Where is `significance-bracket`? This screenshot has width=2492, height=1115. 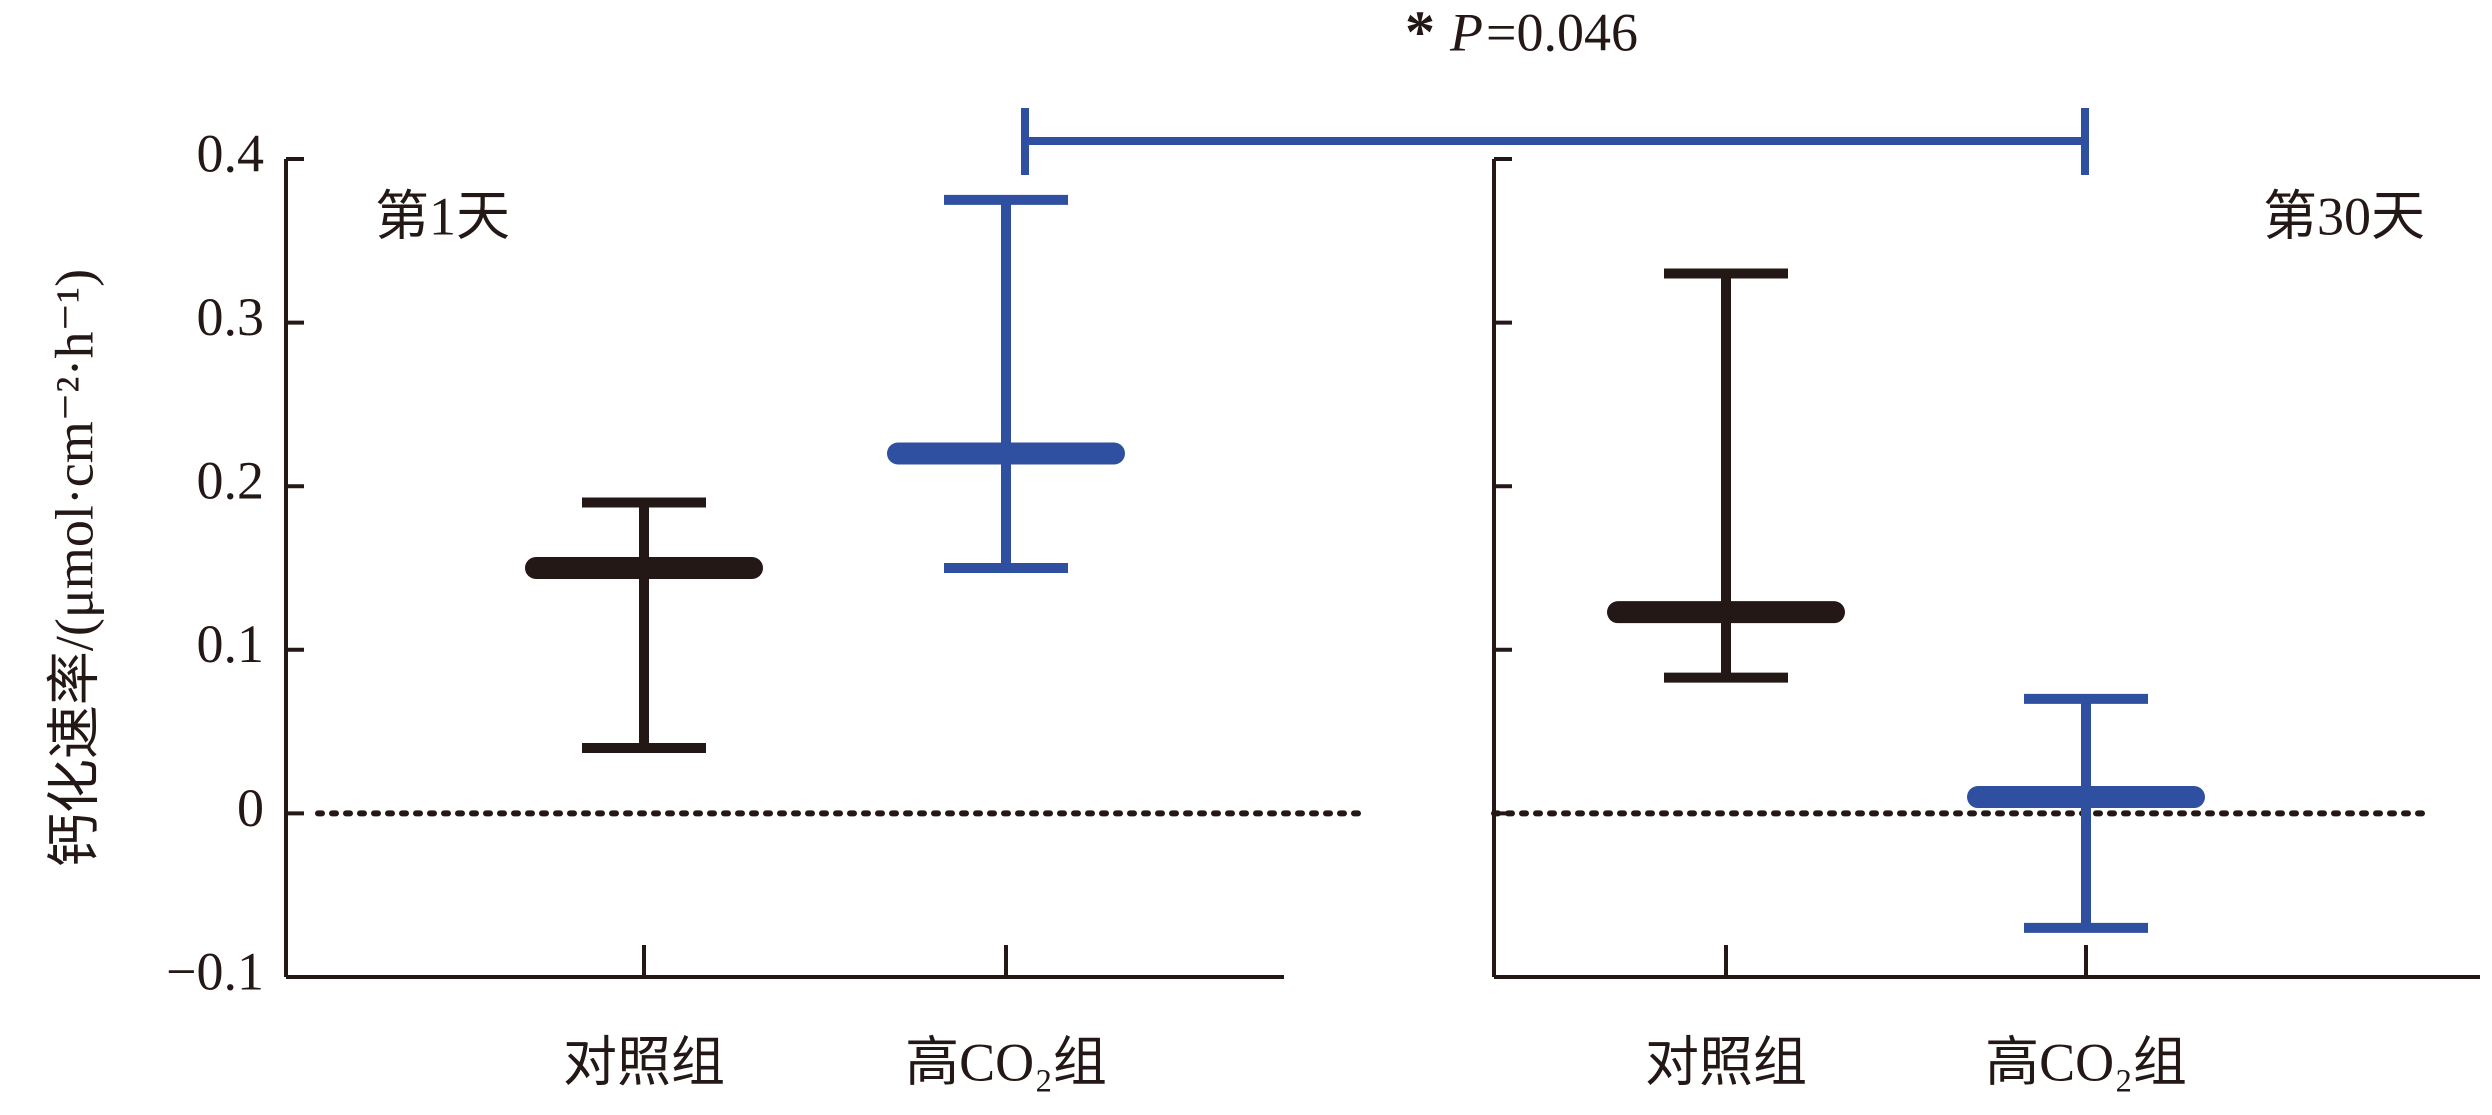 significance-bracket is located at coordinates (1555, 141).